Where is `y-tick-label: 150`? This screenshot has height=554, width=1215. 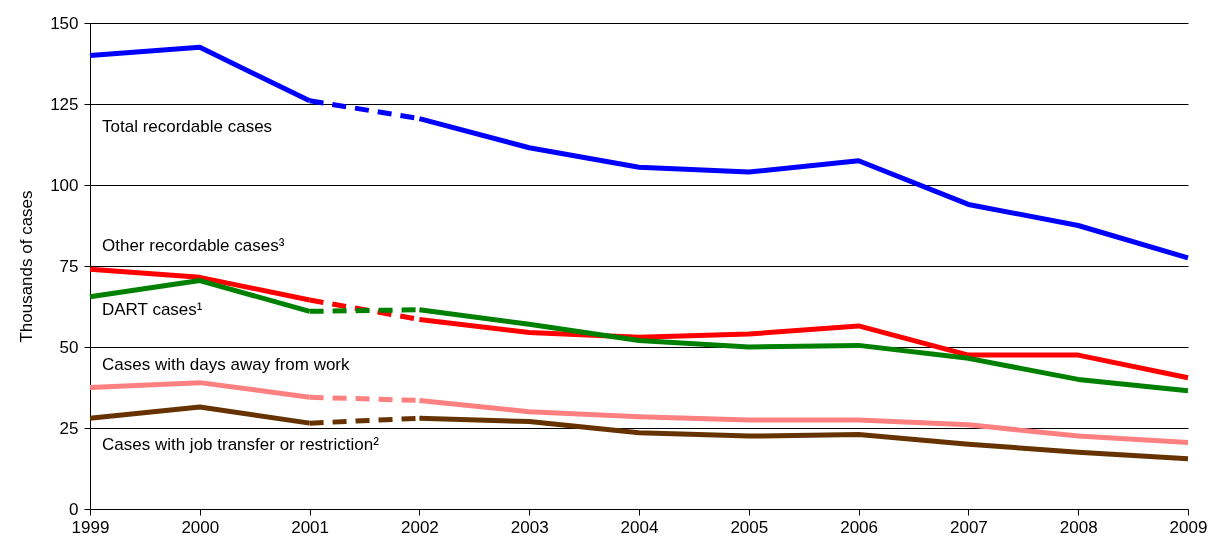 y-tick-label: 150 is located at coordinates (64, 23).